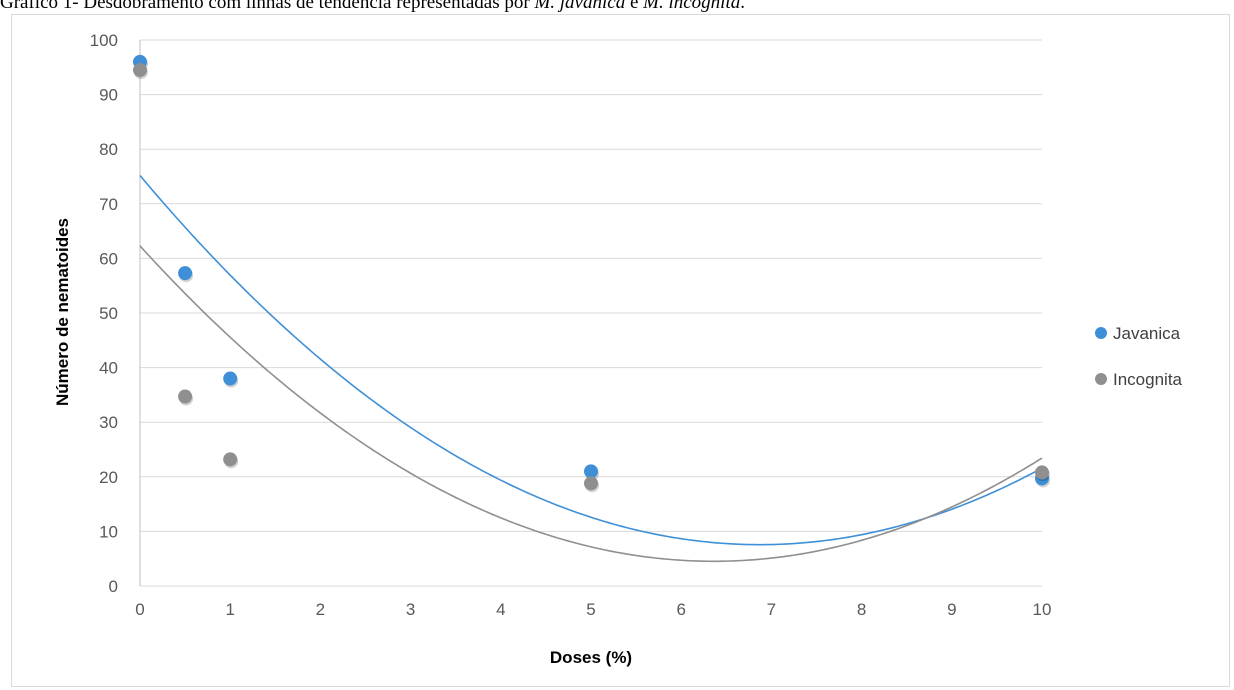 The height and width of the screenshot is (690, 1234). I want to click on y-tick-label-20: 20, so click(108, 477).